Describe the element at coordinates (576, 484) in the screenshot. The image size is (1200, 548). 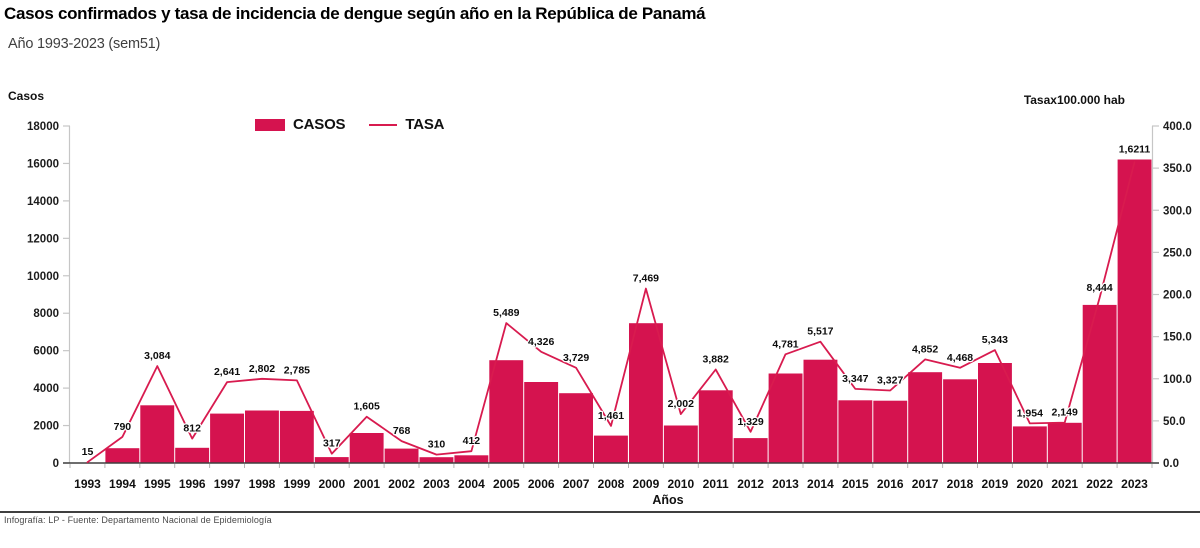
I see `year-label-2007: 2007` at that location.